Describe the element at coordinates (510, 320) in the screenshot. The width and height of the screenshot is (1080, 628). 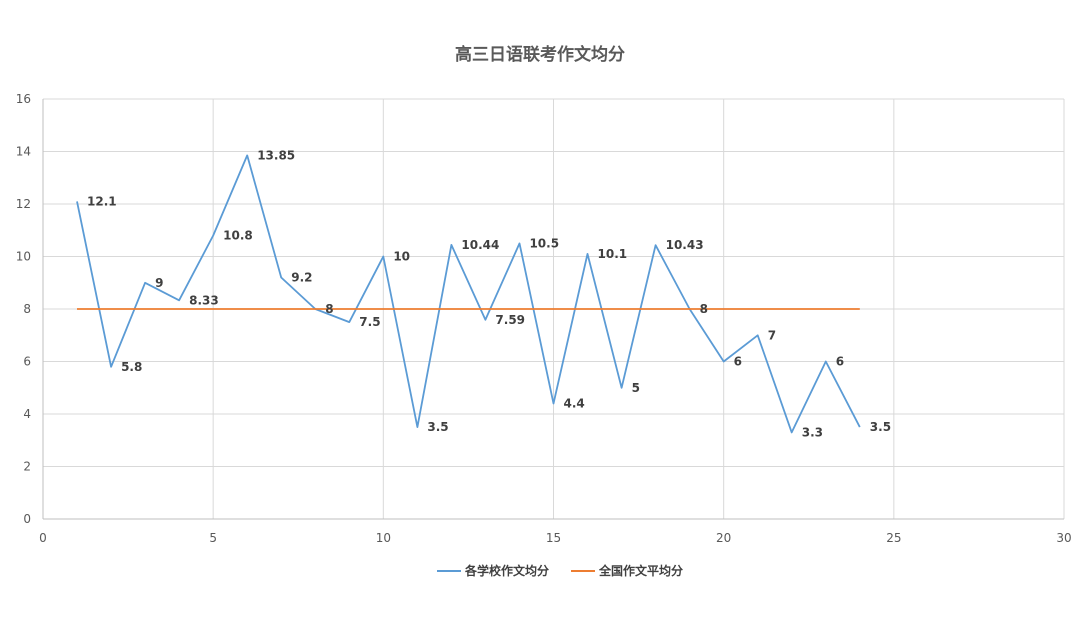
I see `data-label: 7.59` at that location.